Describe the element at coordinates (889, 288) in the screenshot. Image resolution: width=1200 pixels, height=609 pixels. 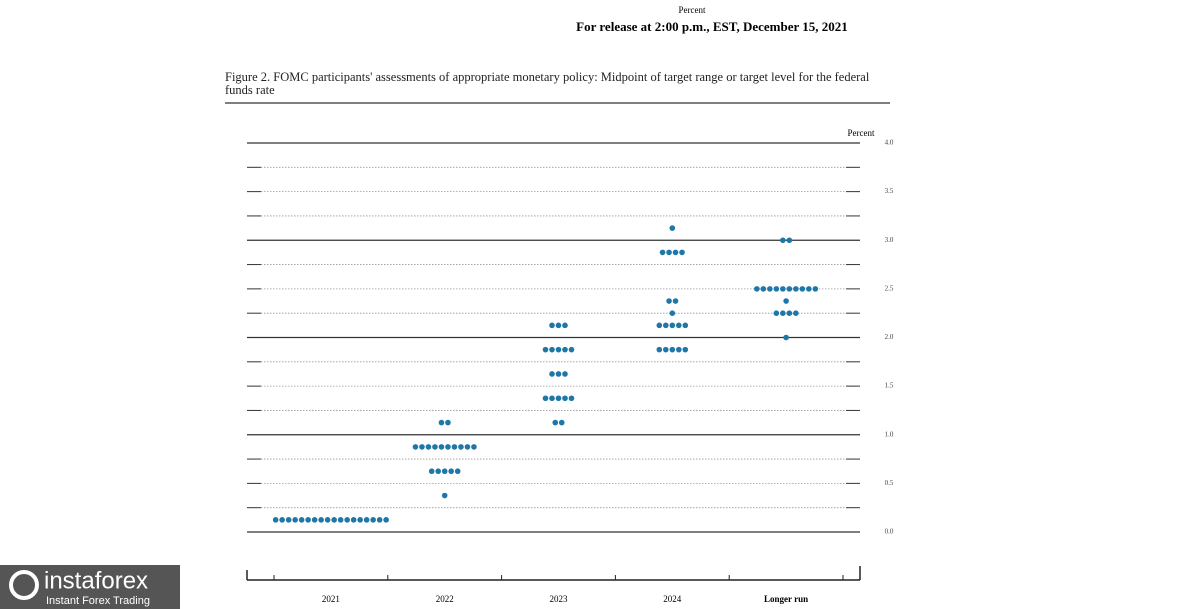
I see `y-tick-label: 2.5` at that location.